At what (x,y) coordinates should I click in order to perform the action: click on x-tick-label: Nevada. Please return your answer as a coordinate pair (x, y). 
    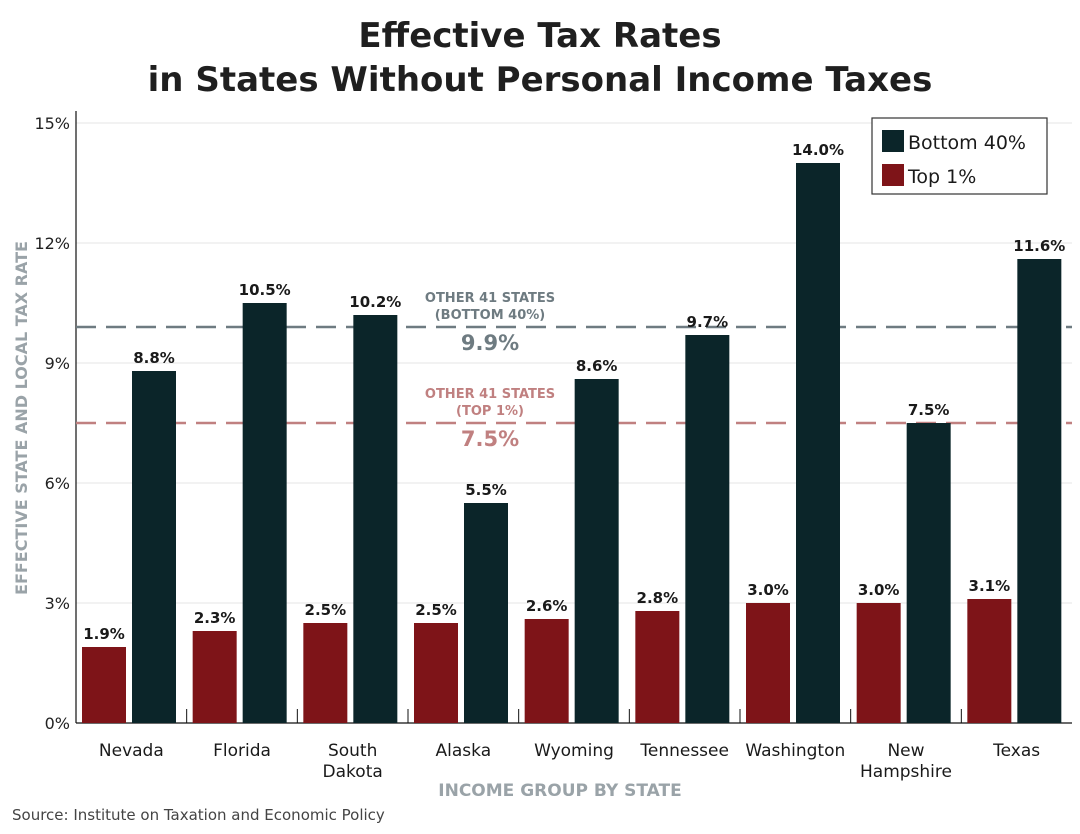
    Looking at the image, I should click on (131, 751).